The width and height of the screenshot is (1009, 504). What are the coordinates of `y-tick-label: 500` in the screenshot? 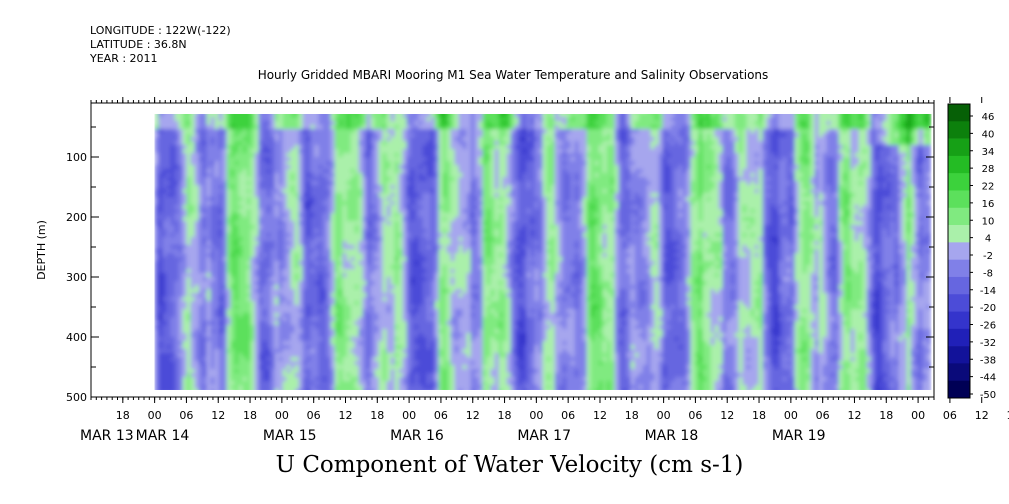 It's located at (76, 397).